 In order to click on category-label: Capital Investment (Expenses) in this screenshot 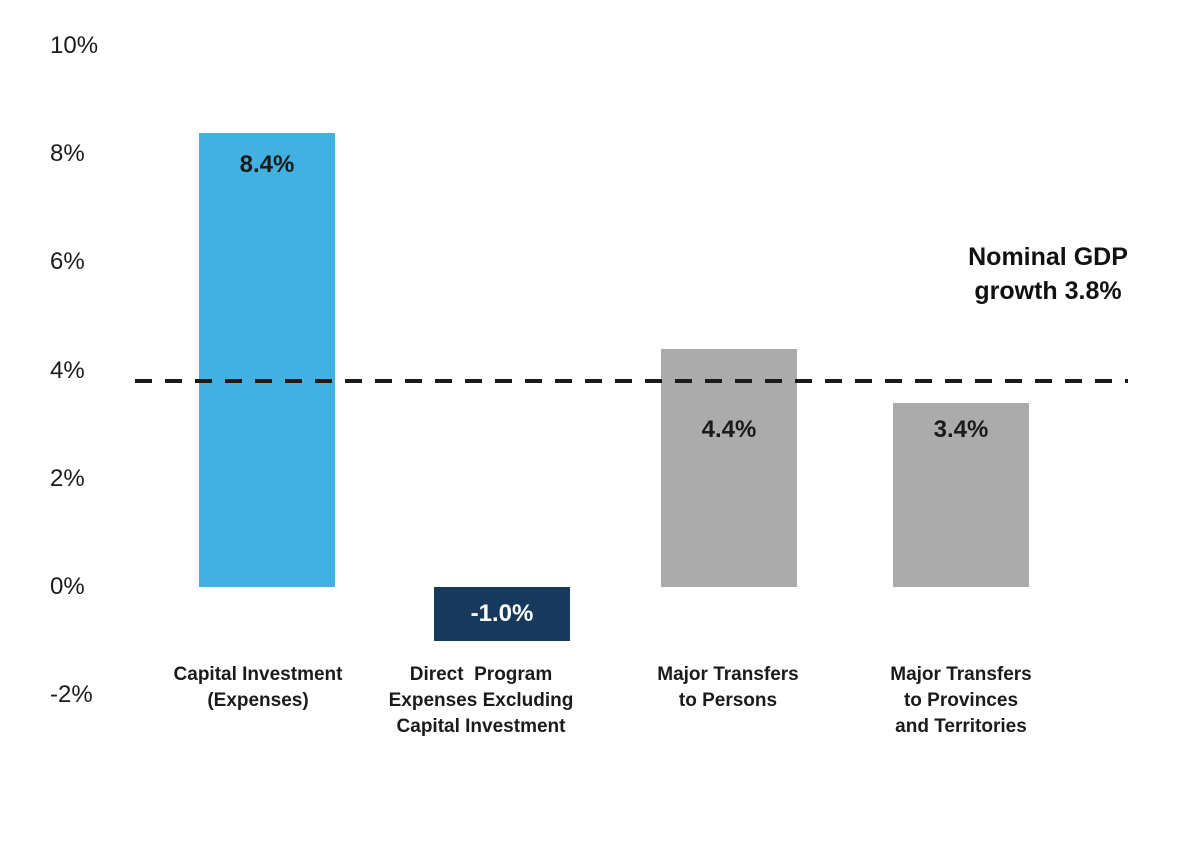, I will do `click(258, 687)`.